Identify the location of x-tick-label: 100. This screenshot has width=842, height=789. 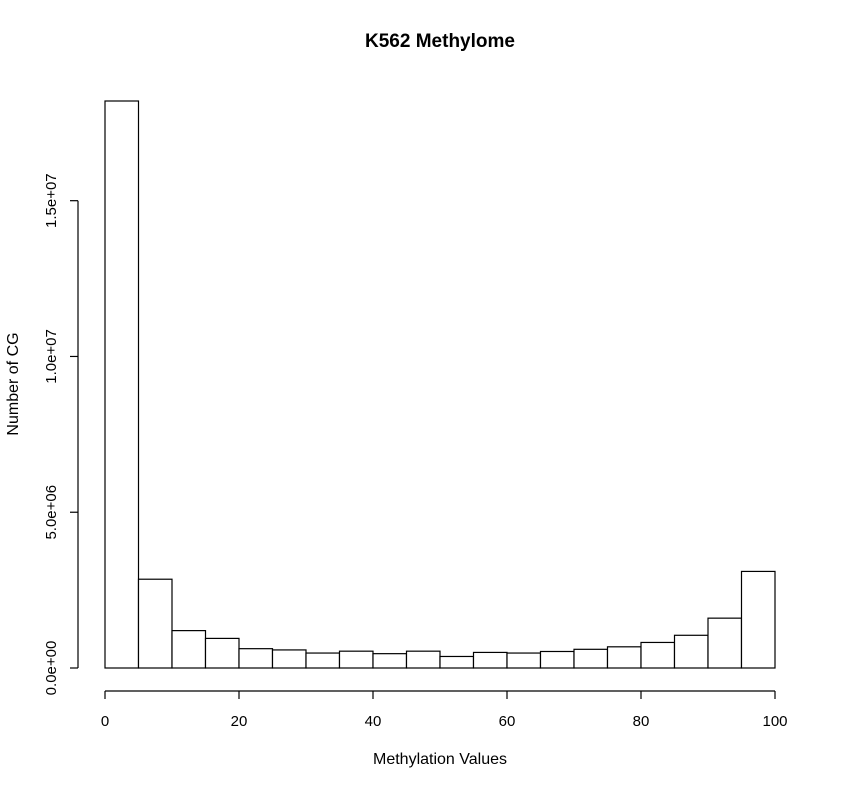
(774, 721).